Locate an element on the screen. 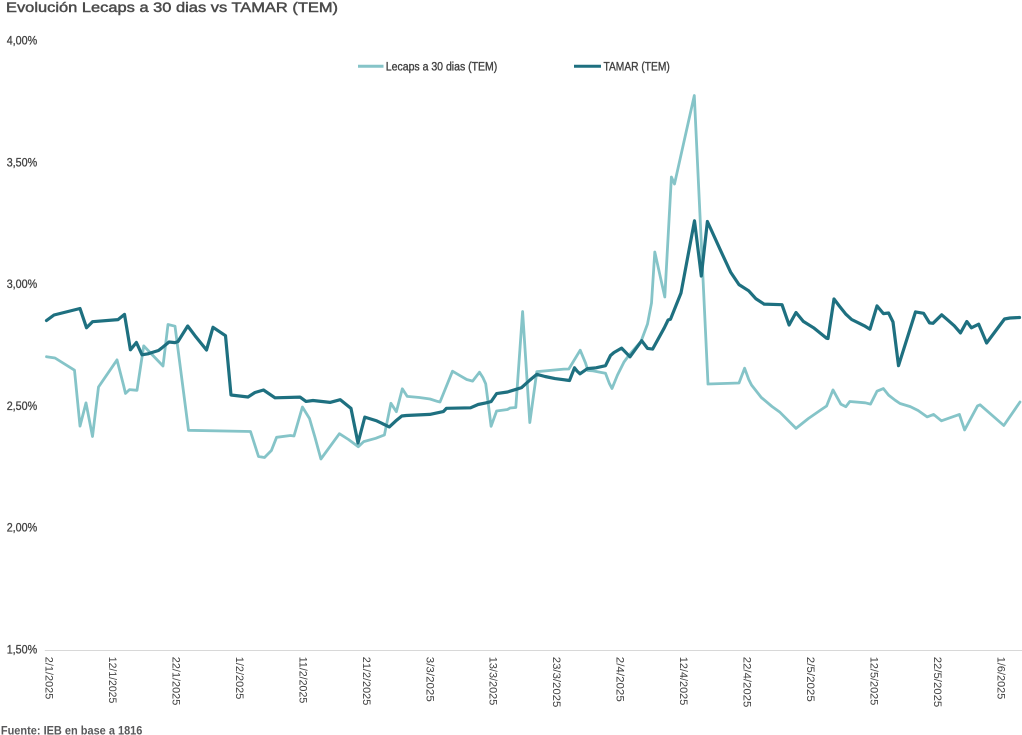 This screenshot has height=735, width=1022. svg-text: 2/5/2025 is located at coordinates (810, 679).